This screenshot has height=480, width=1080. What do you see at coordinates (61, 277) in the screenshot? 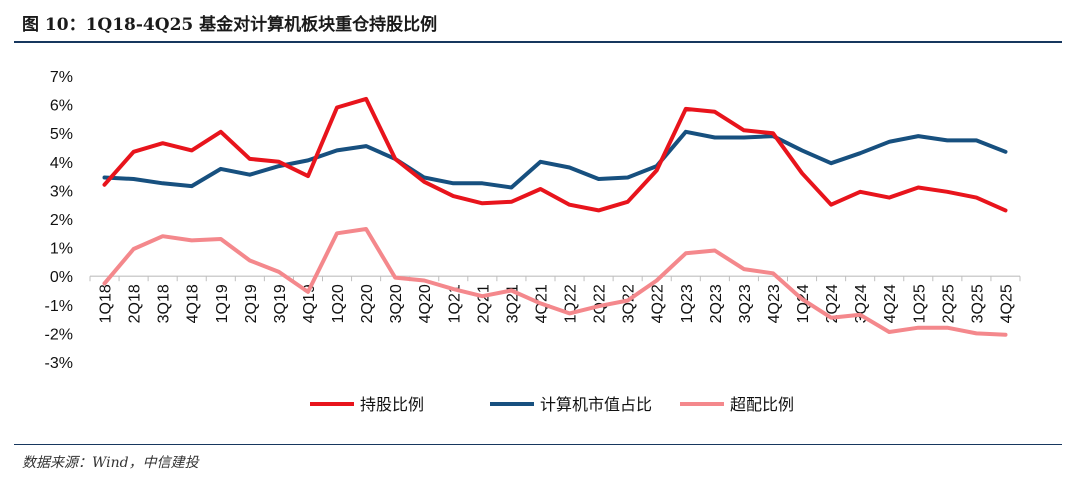
I see `y-tick-label: 0%` at bounding box center [61, 277].